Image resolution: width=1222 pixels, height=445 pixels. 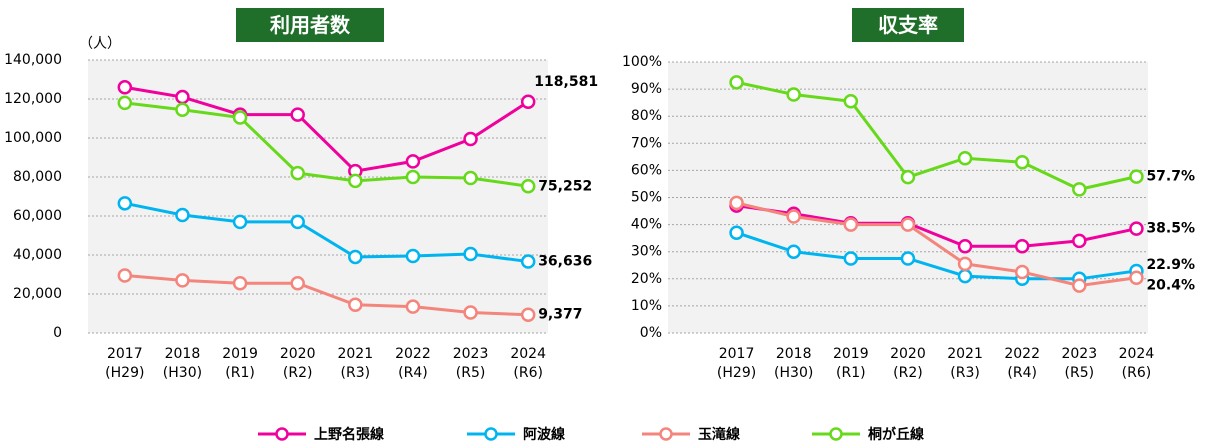 What do you see at coordinates (349, 434) in the screenshot?
I see `legend-label: 上野名張線` at bounding box center [349, 434].